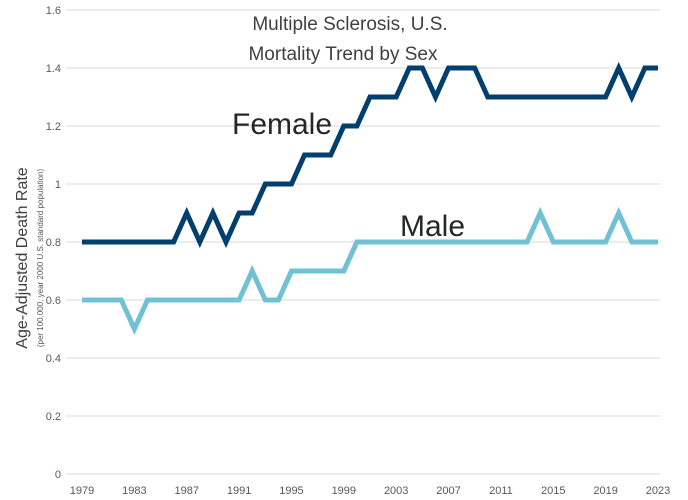 The height and width of the screenshot is (500, 688). I want to click on x-tick-label: 1995, so click(291, 491).